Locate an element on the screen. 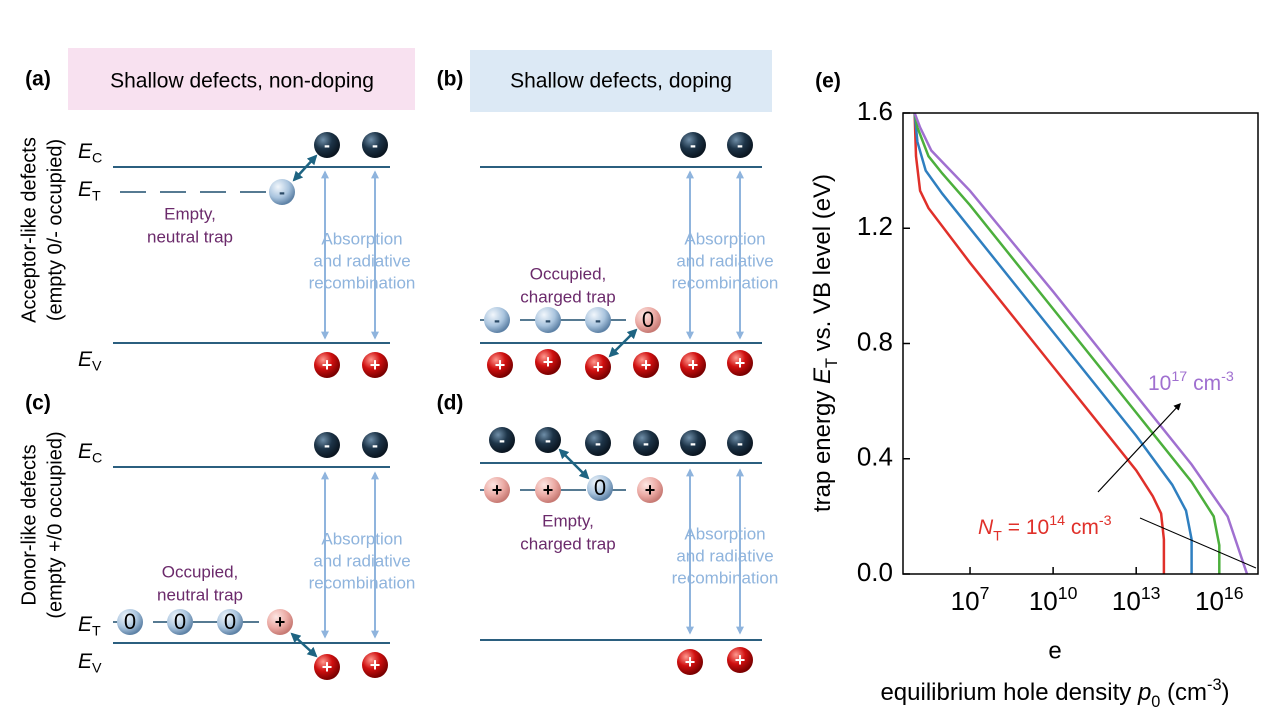 This screenshot has width=1280, height=720. row-label: (empty +/0 occupied) is located at coordinates (55, 524).